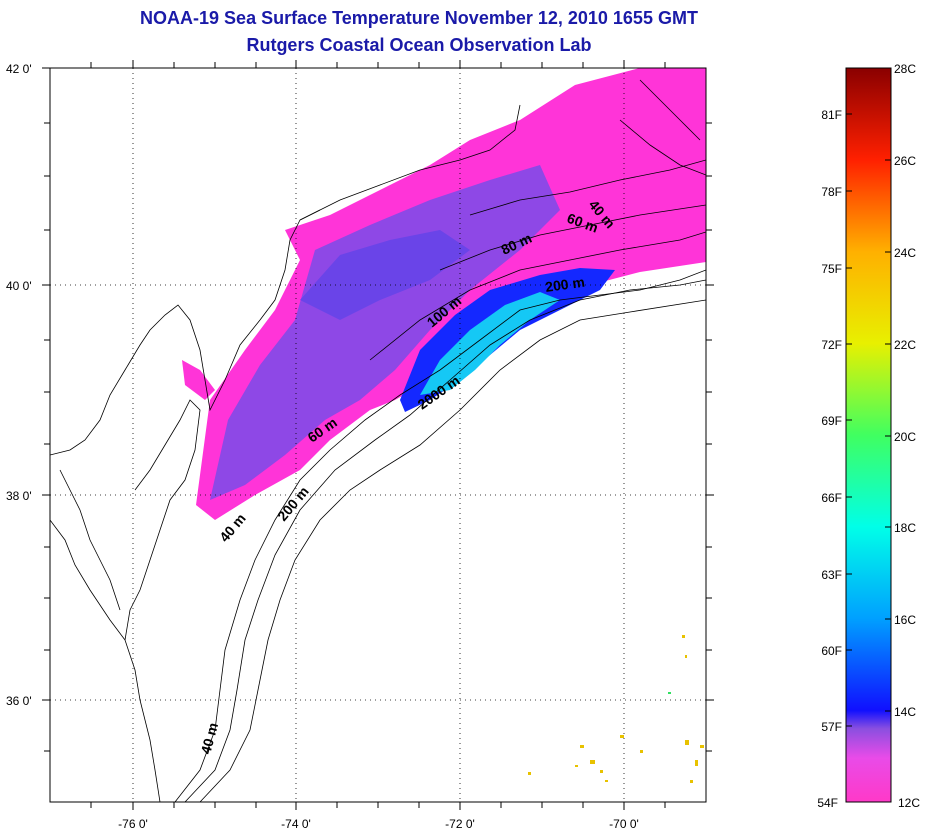  I want to click on sst-violet-patch, so click(385, 275).